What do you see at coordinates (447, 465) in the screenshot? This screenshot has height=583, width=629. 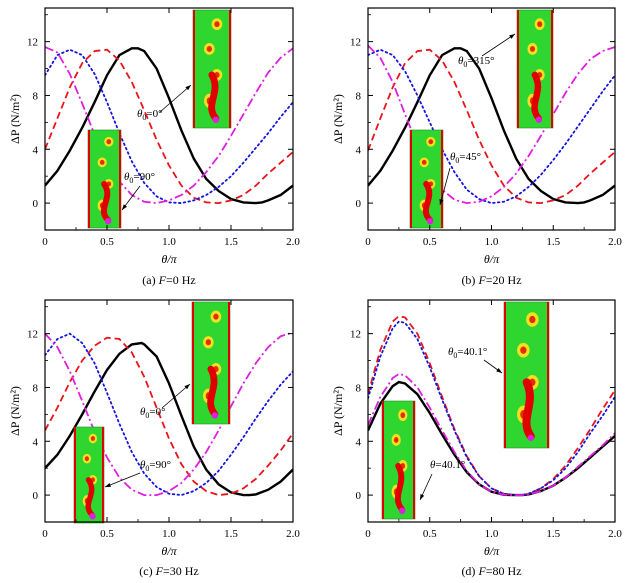 I see `annotation-label: θ=40.1°` at bounding box center [447, 465].